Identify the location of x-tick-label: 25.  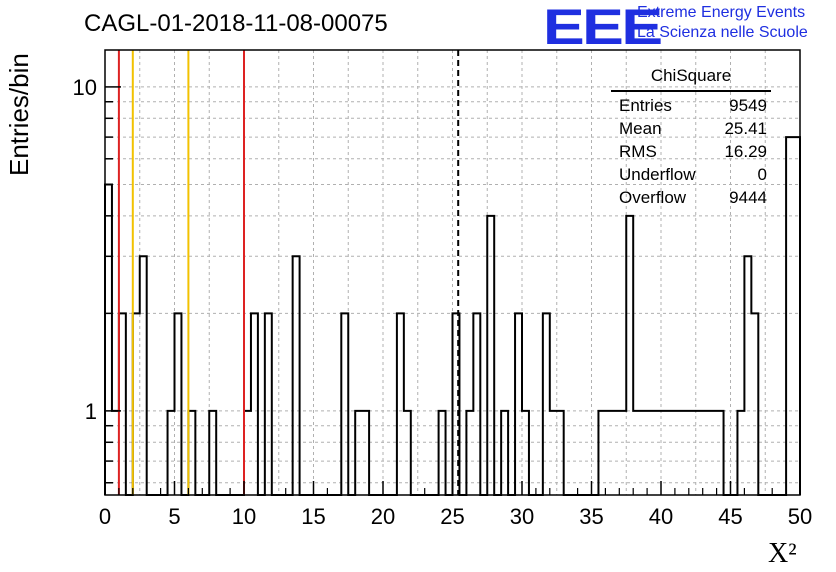
(452, 516).